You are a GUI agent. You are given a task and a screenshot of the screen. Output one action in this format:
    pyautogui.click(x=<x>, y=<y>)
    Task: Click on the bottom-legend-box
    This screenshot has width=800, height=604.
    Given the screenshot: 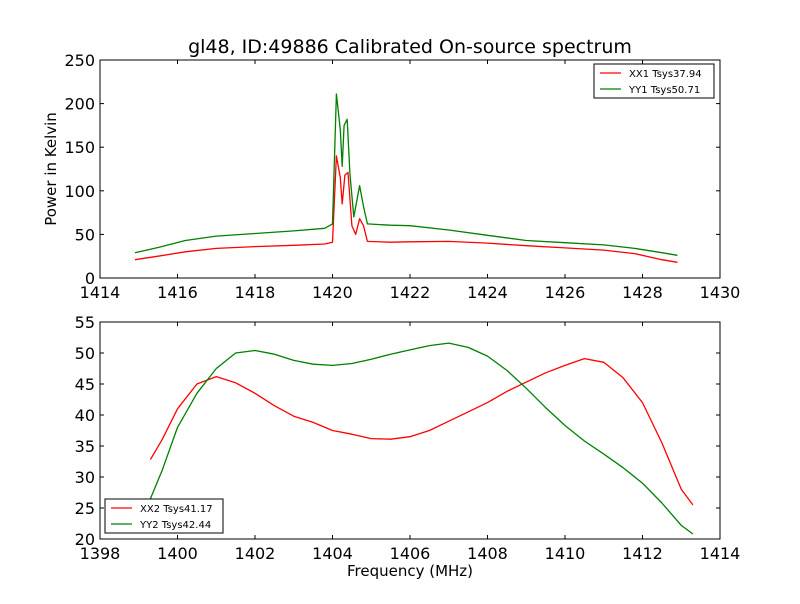 What is the action you would take?
    pyautogui.click(x=164, y=516)
    